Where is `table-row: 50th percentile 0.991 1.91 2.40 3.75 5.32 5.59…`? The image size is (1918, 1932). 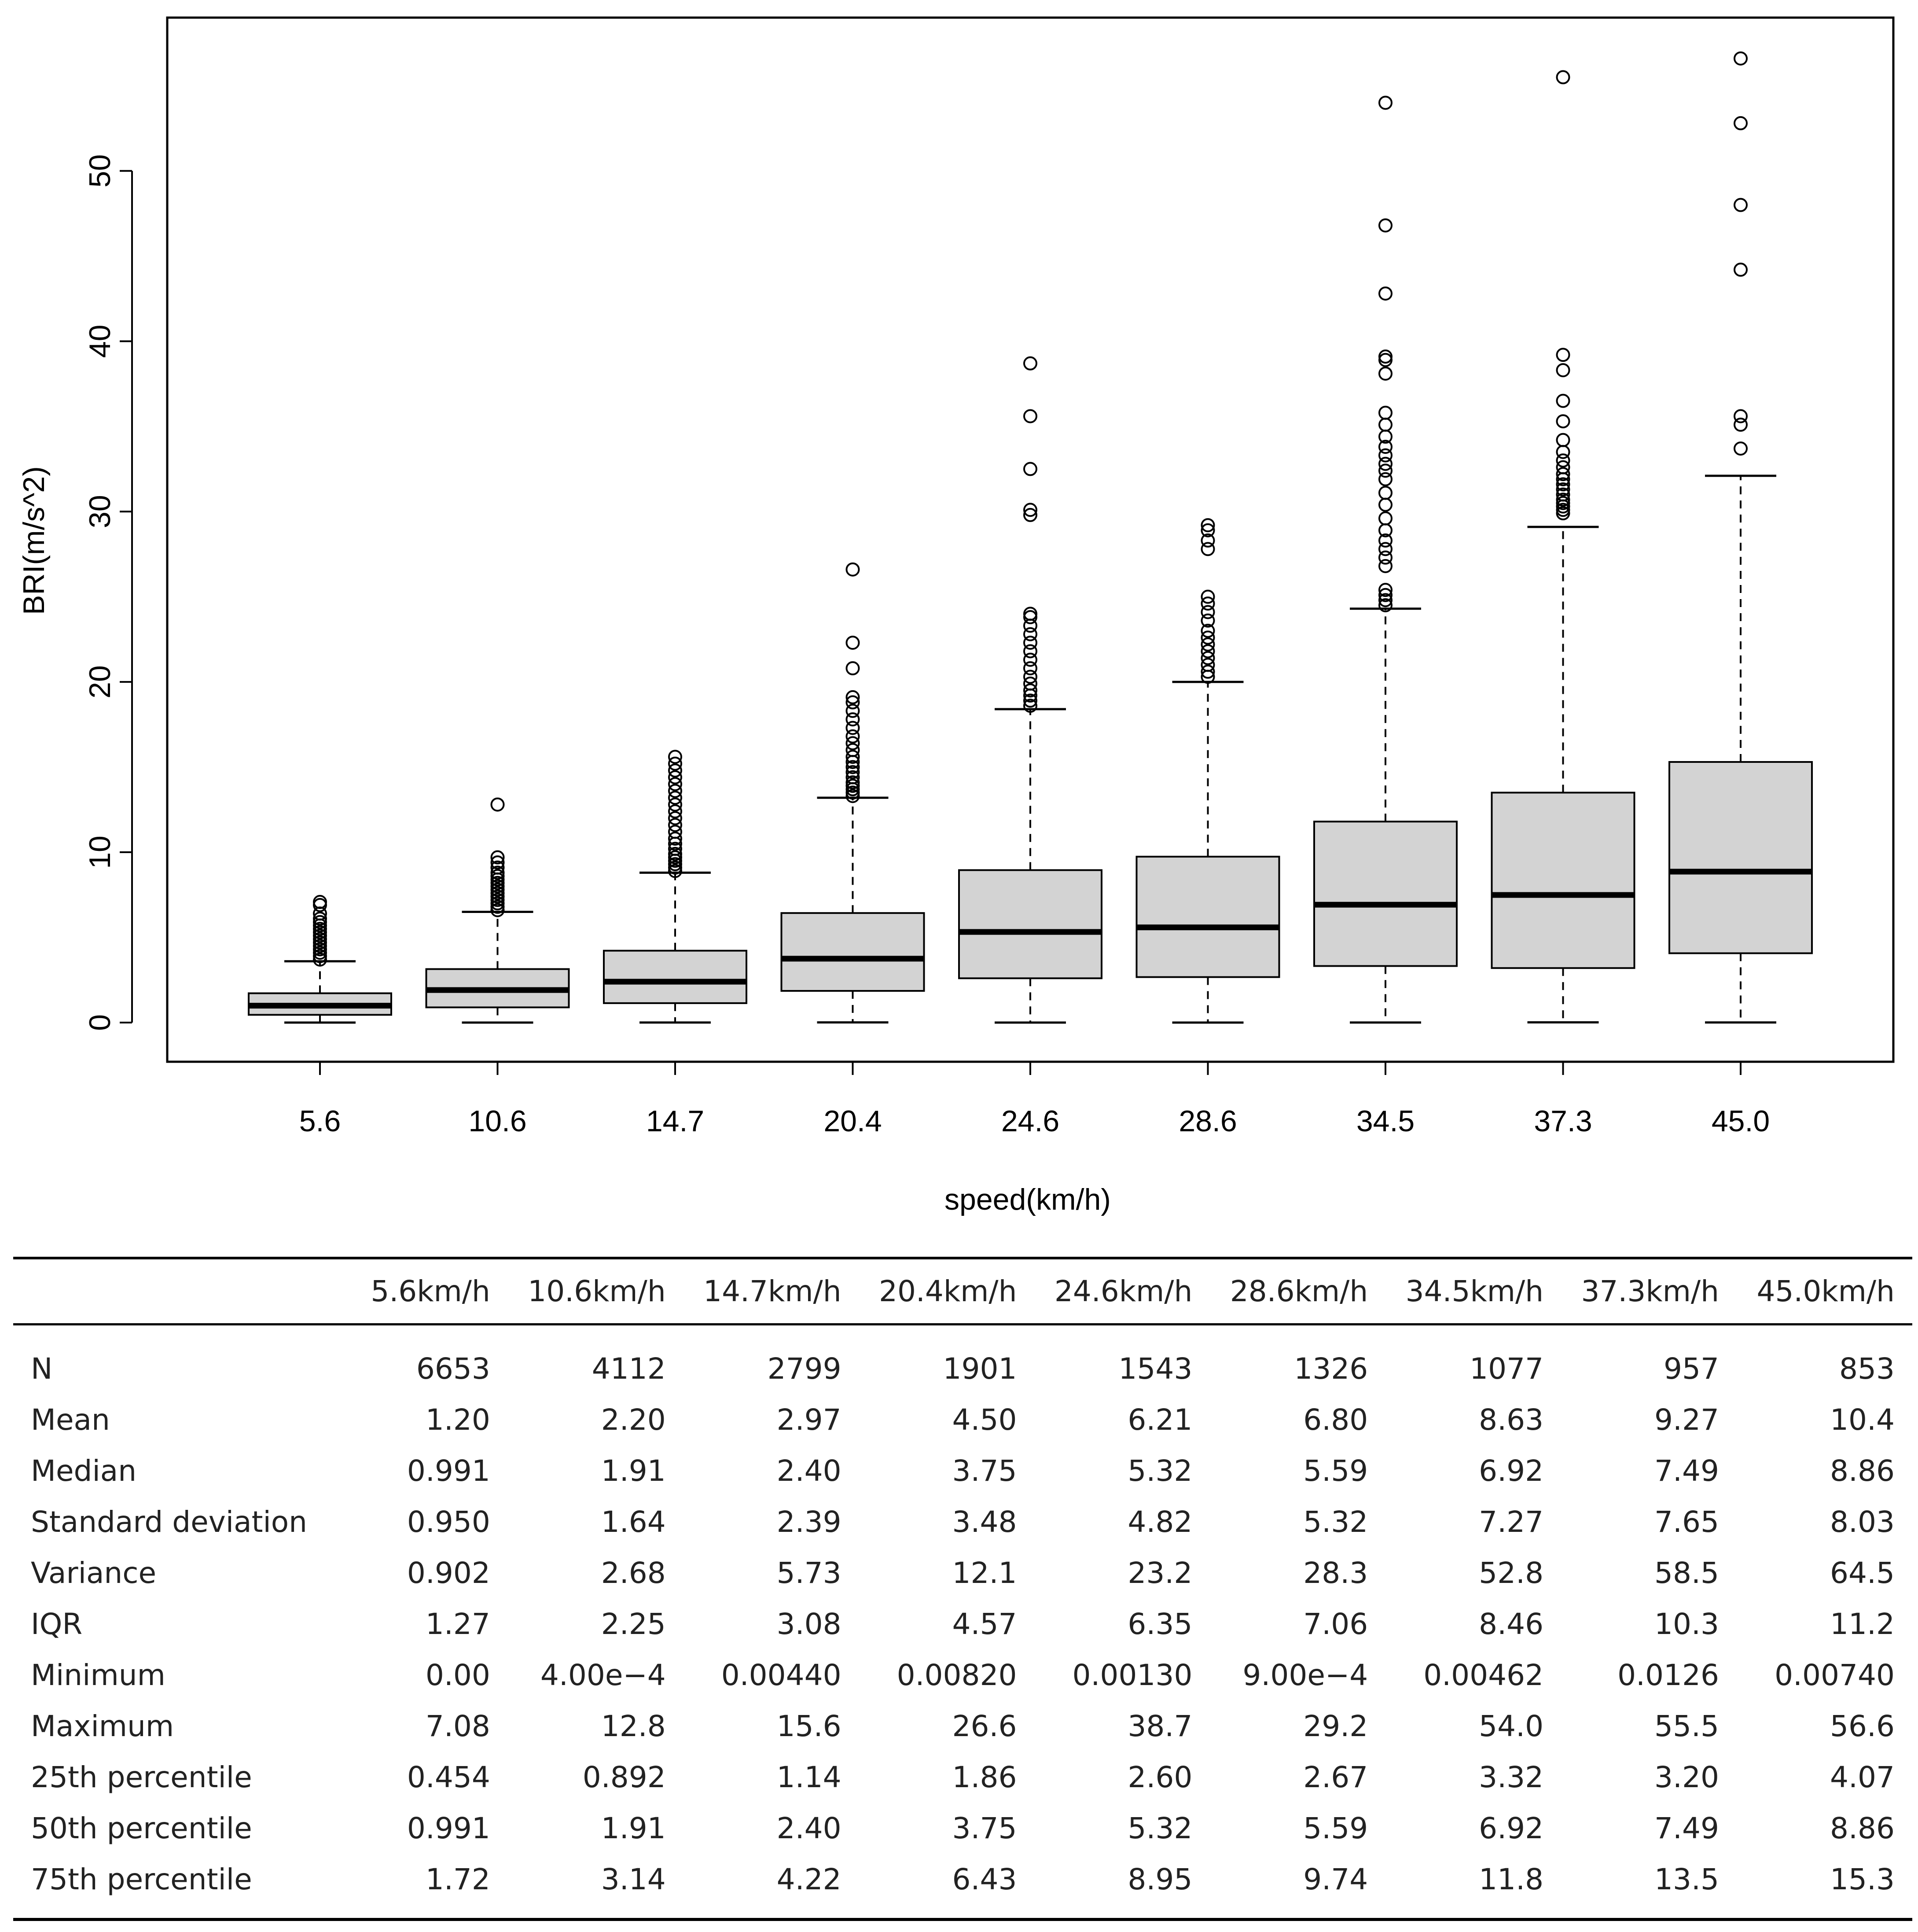
table-row: 50th percentile 0.991 1.91 2.40 3.75 5.32 5.59… is located at coordinates (962, 1828).